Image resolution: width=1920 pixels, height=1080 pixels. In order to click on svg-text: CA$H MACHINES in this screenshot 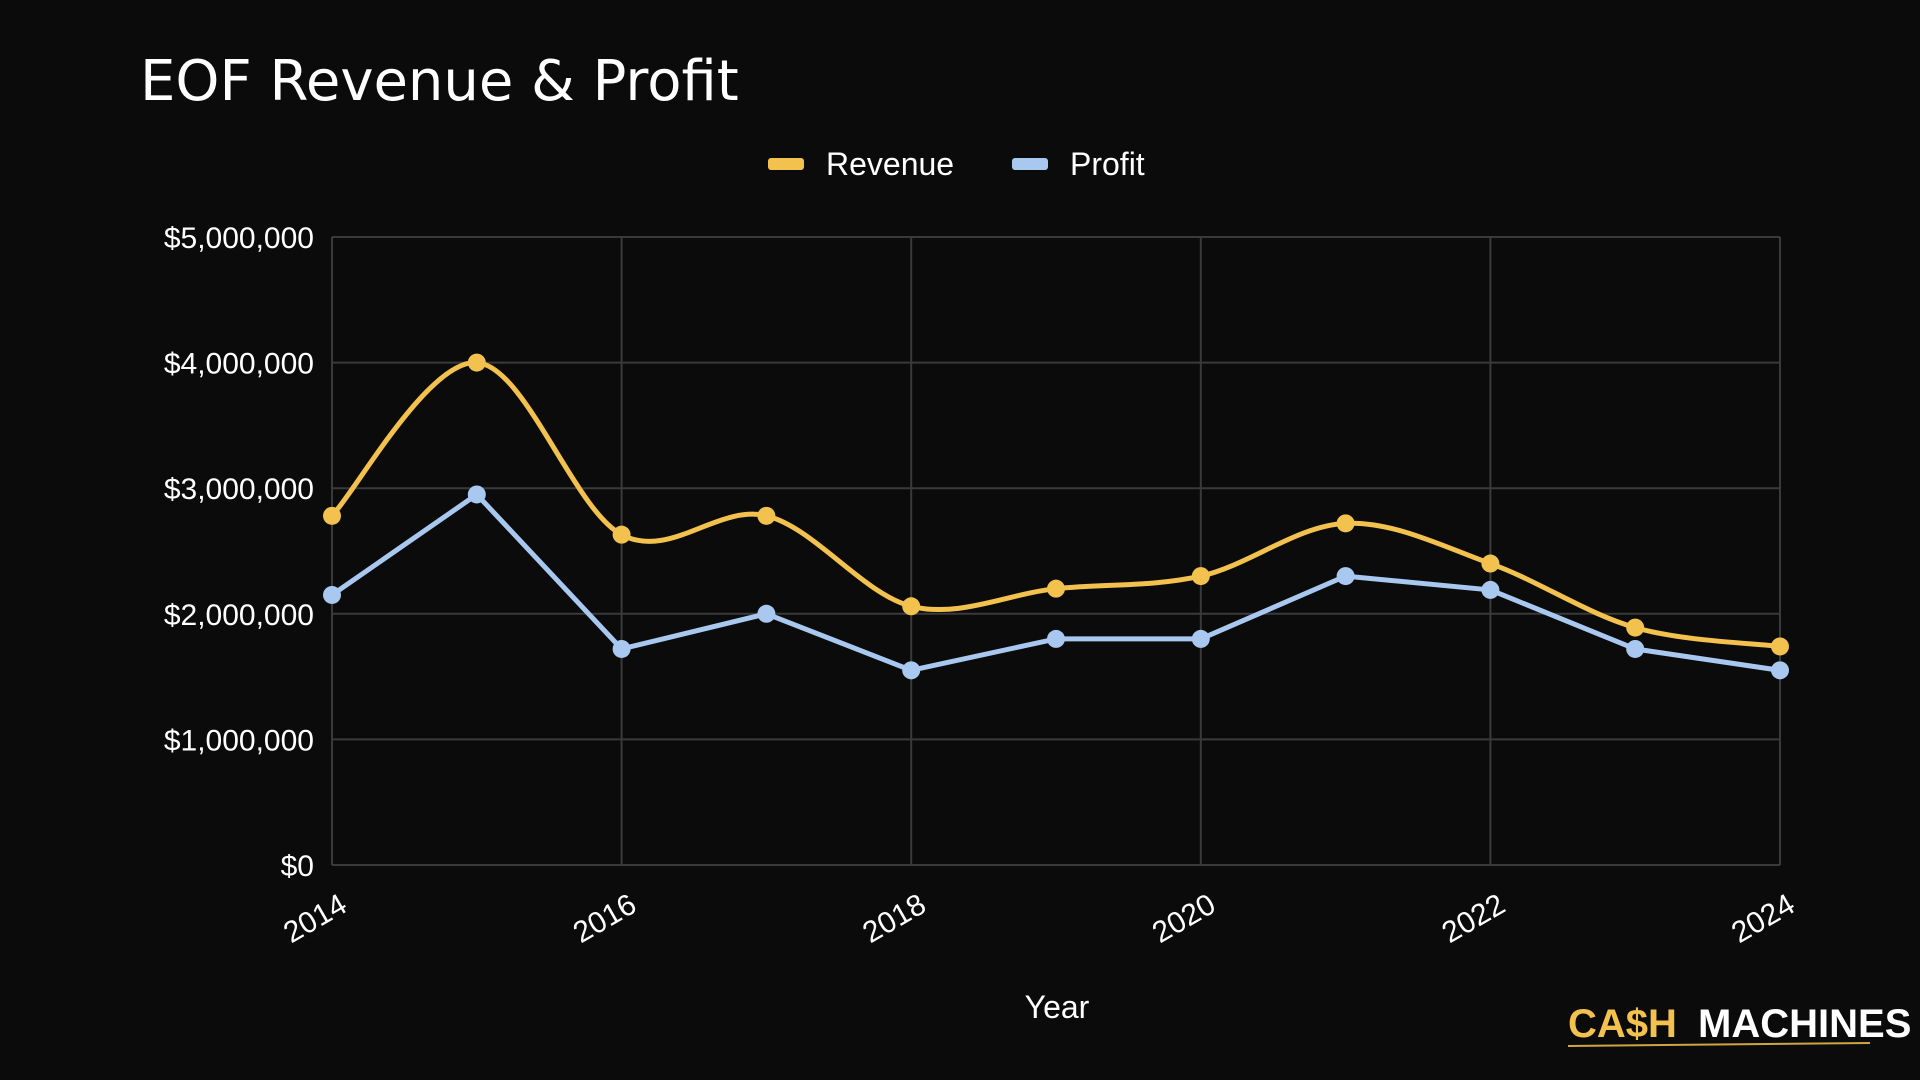, I will do `click(1739, 1024)`.